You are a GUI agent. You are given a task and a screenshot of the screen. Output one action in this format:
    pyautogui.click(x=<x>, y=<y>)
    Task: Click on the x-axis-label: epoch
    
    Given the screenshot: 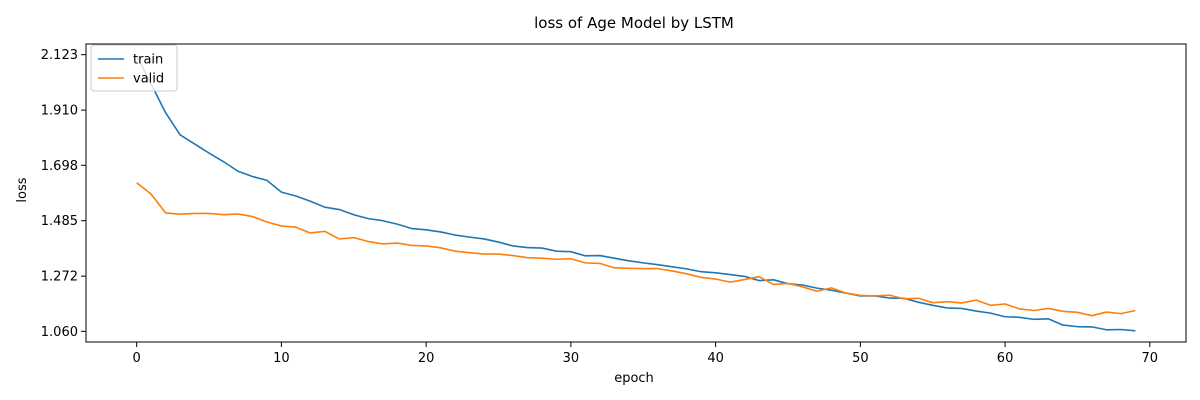 What is the action you would take?
    pyautogui.click(x=634, y=378)
    